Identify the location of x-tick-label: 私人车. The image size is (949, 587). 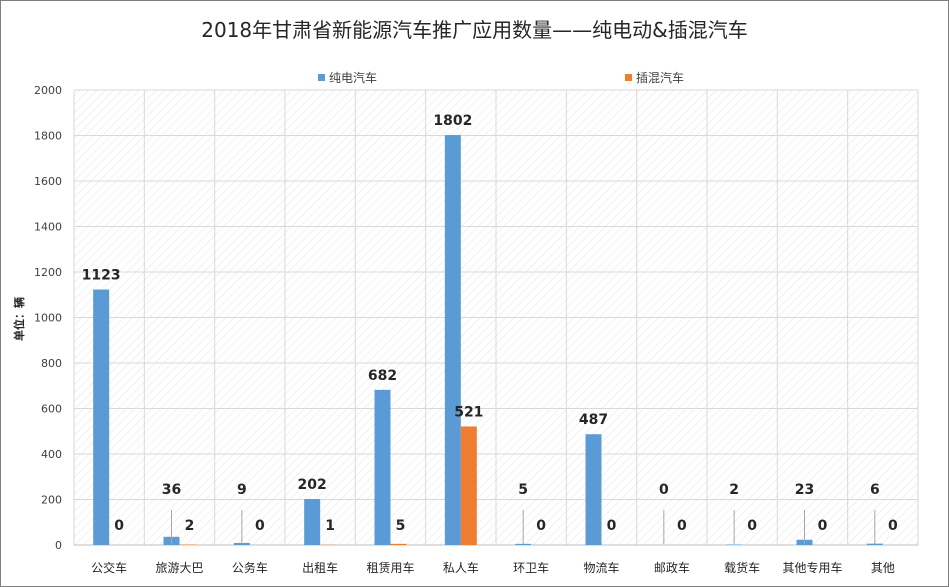
(461, 567).